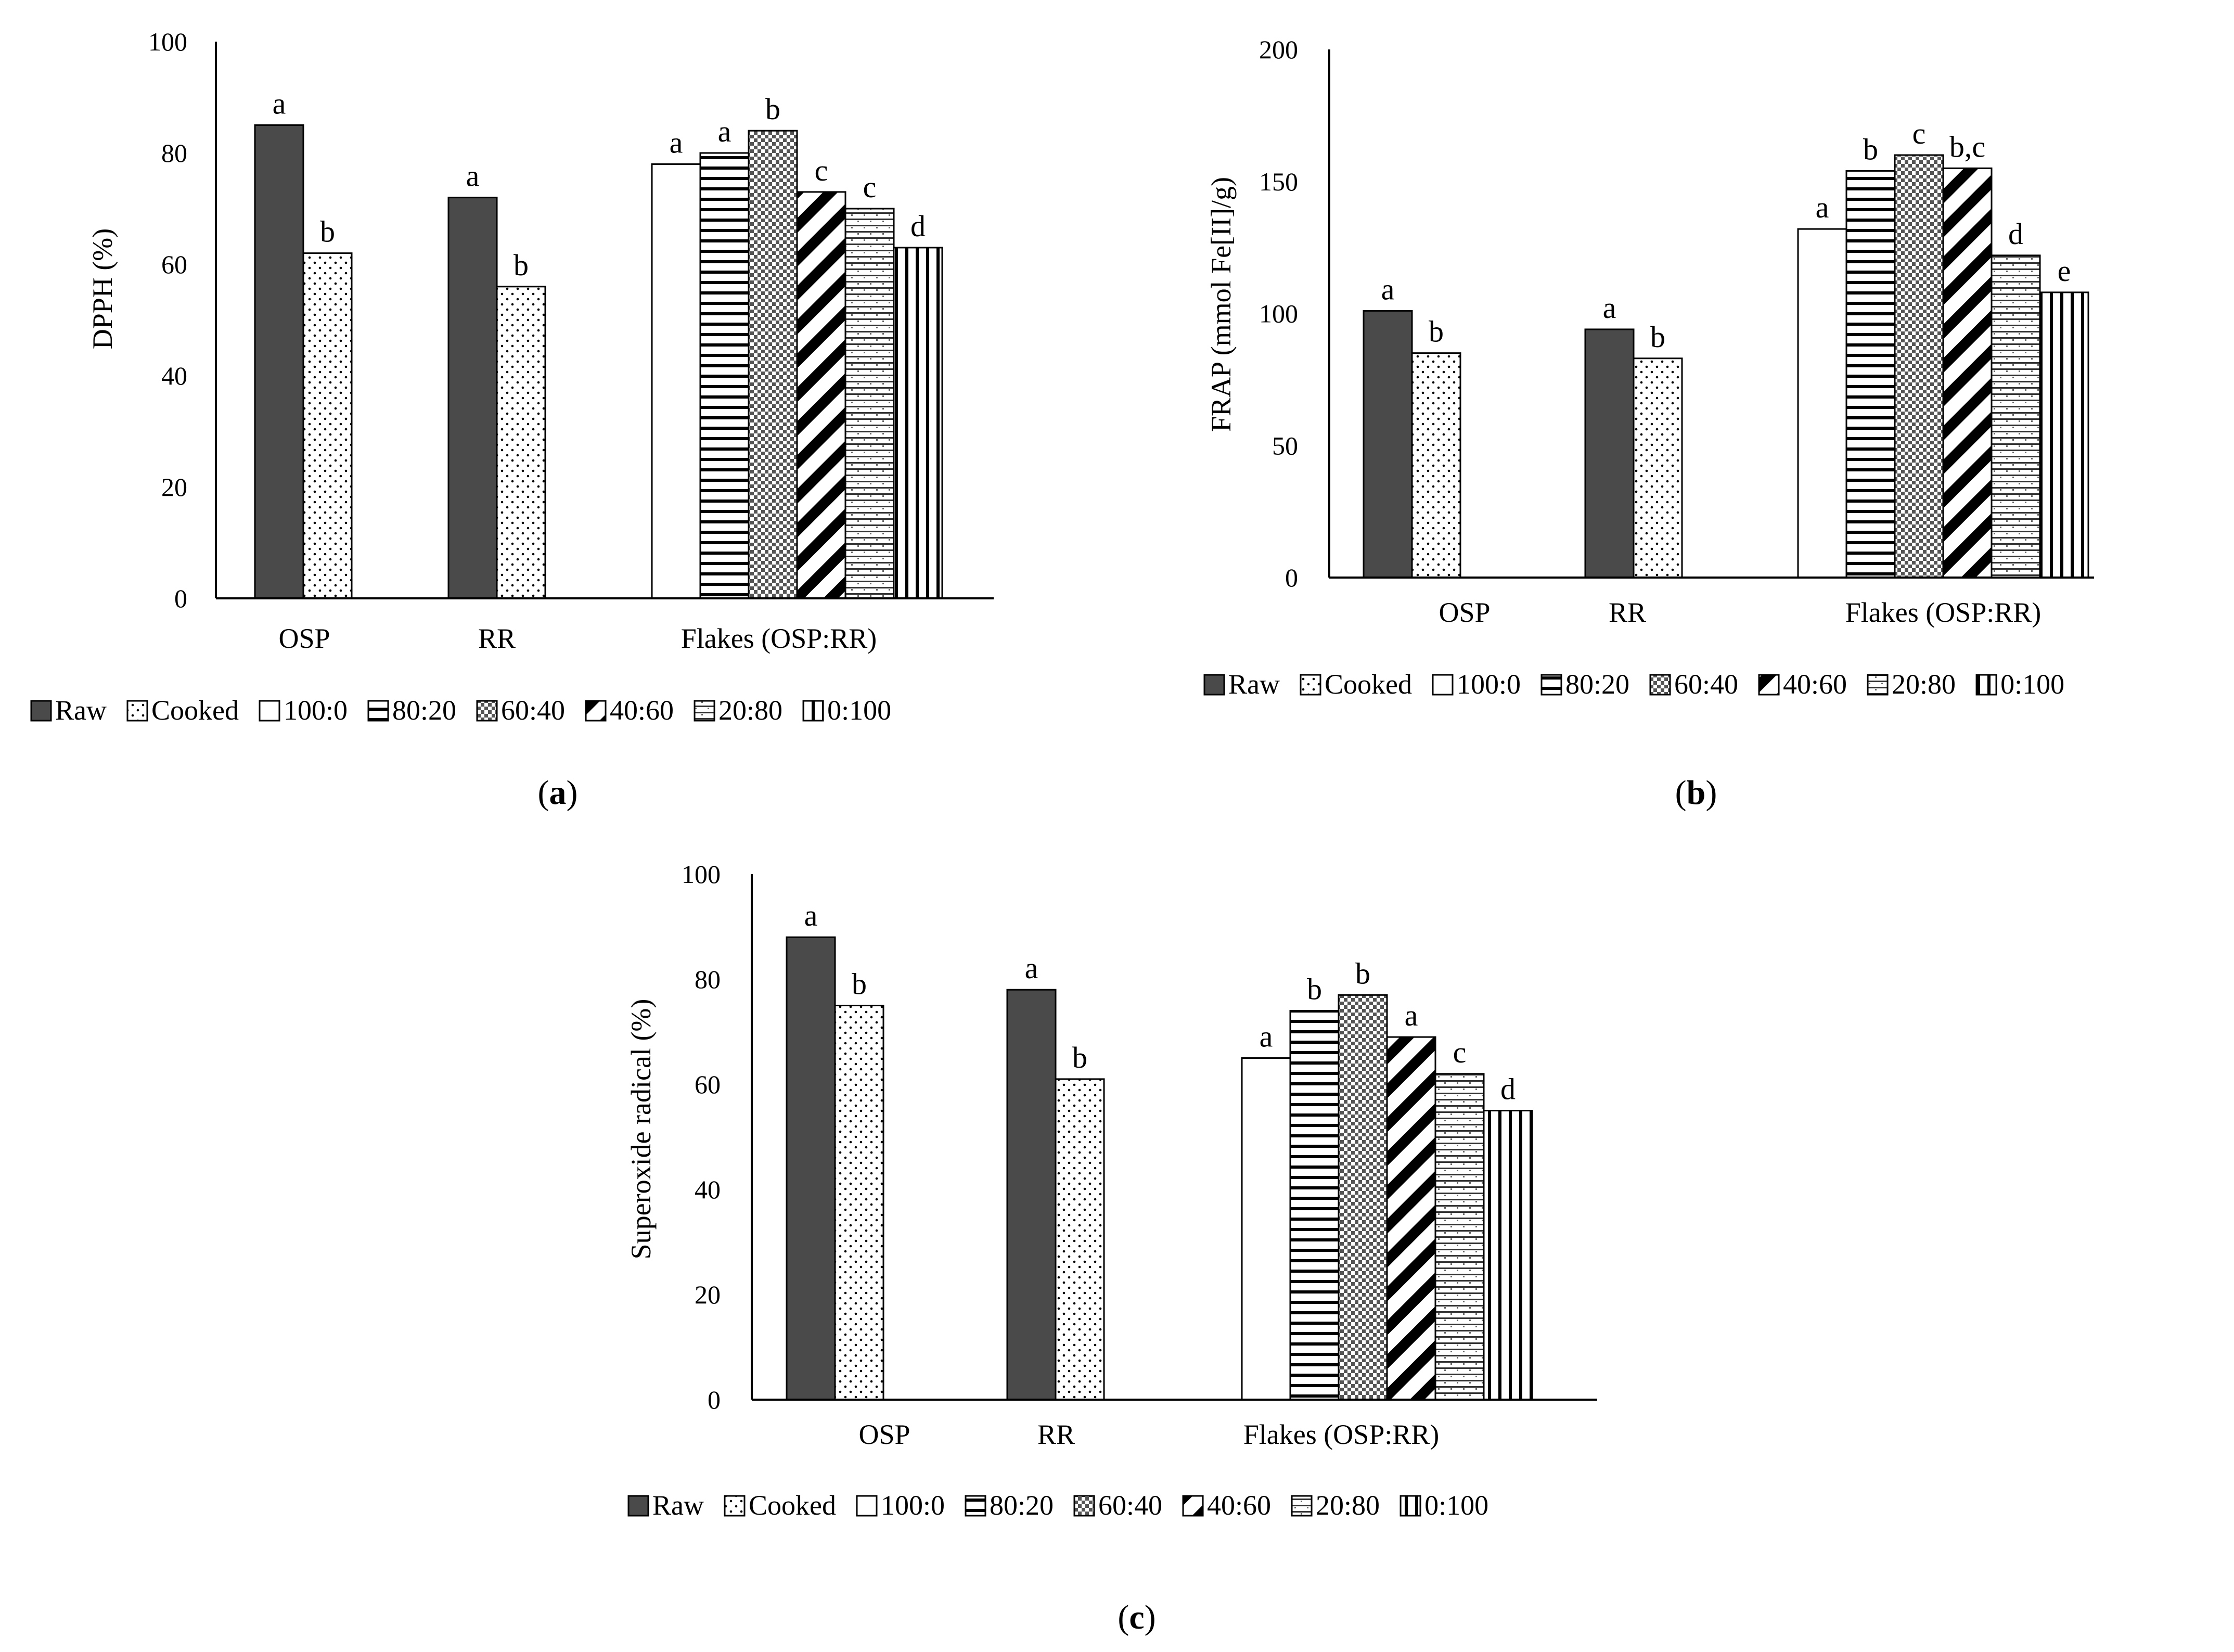 The width and height of the screenshot is (2234, 1652). I want to click on significance-label: e, so click(2065, 271).